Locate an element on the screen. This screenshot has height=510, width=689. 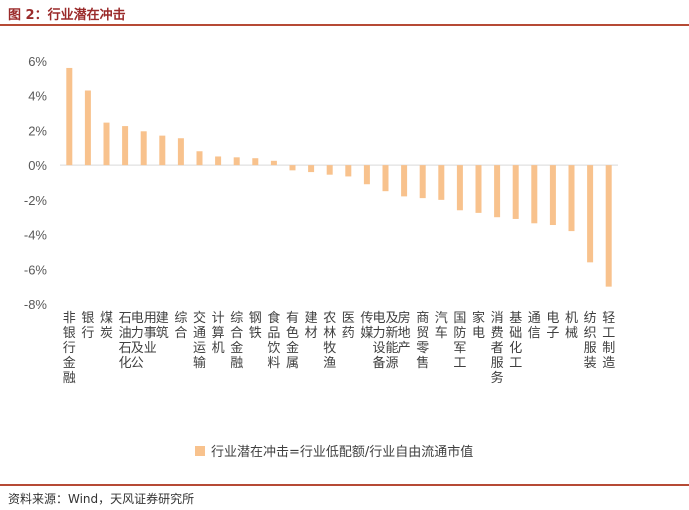
x-tick-label: 综合 is located at coordinates (180, 326).